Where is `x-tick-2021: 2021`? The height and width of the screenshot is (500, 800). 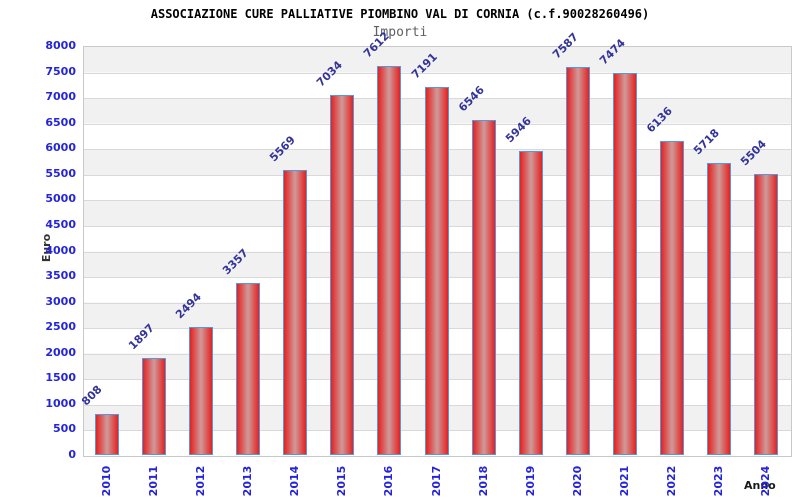
x-tick-2021: 2021 is located at coordinates (625, 481).